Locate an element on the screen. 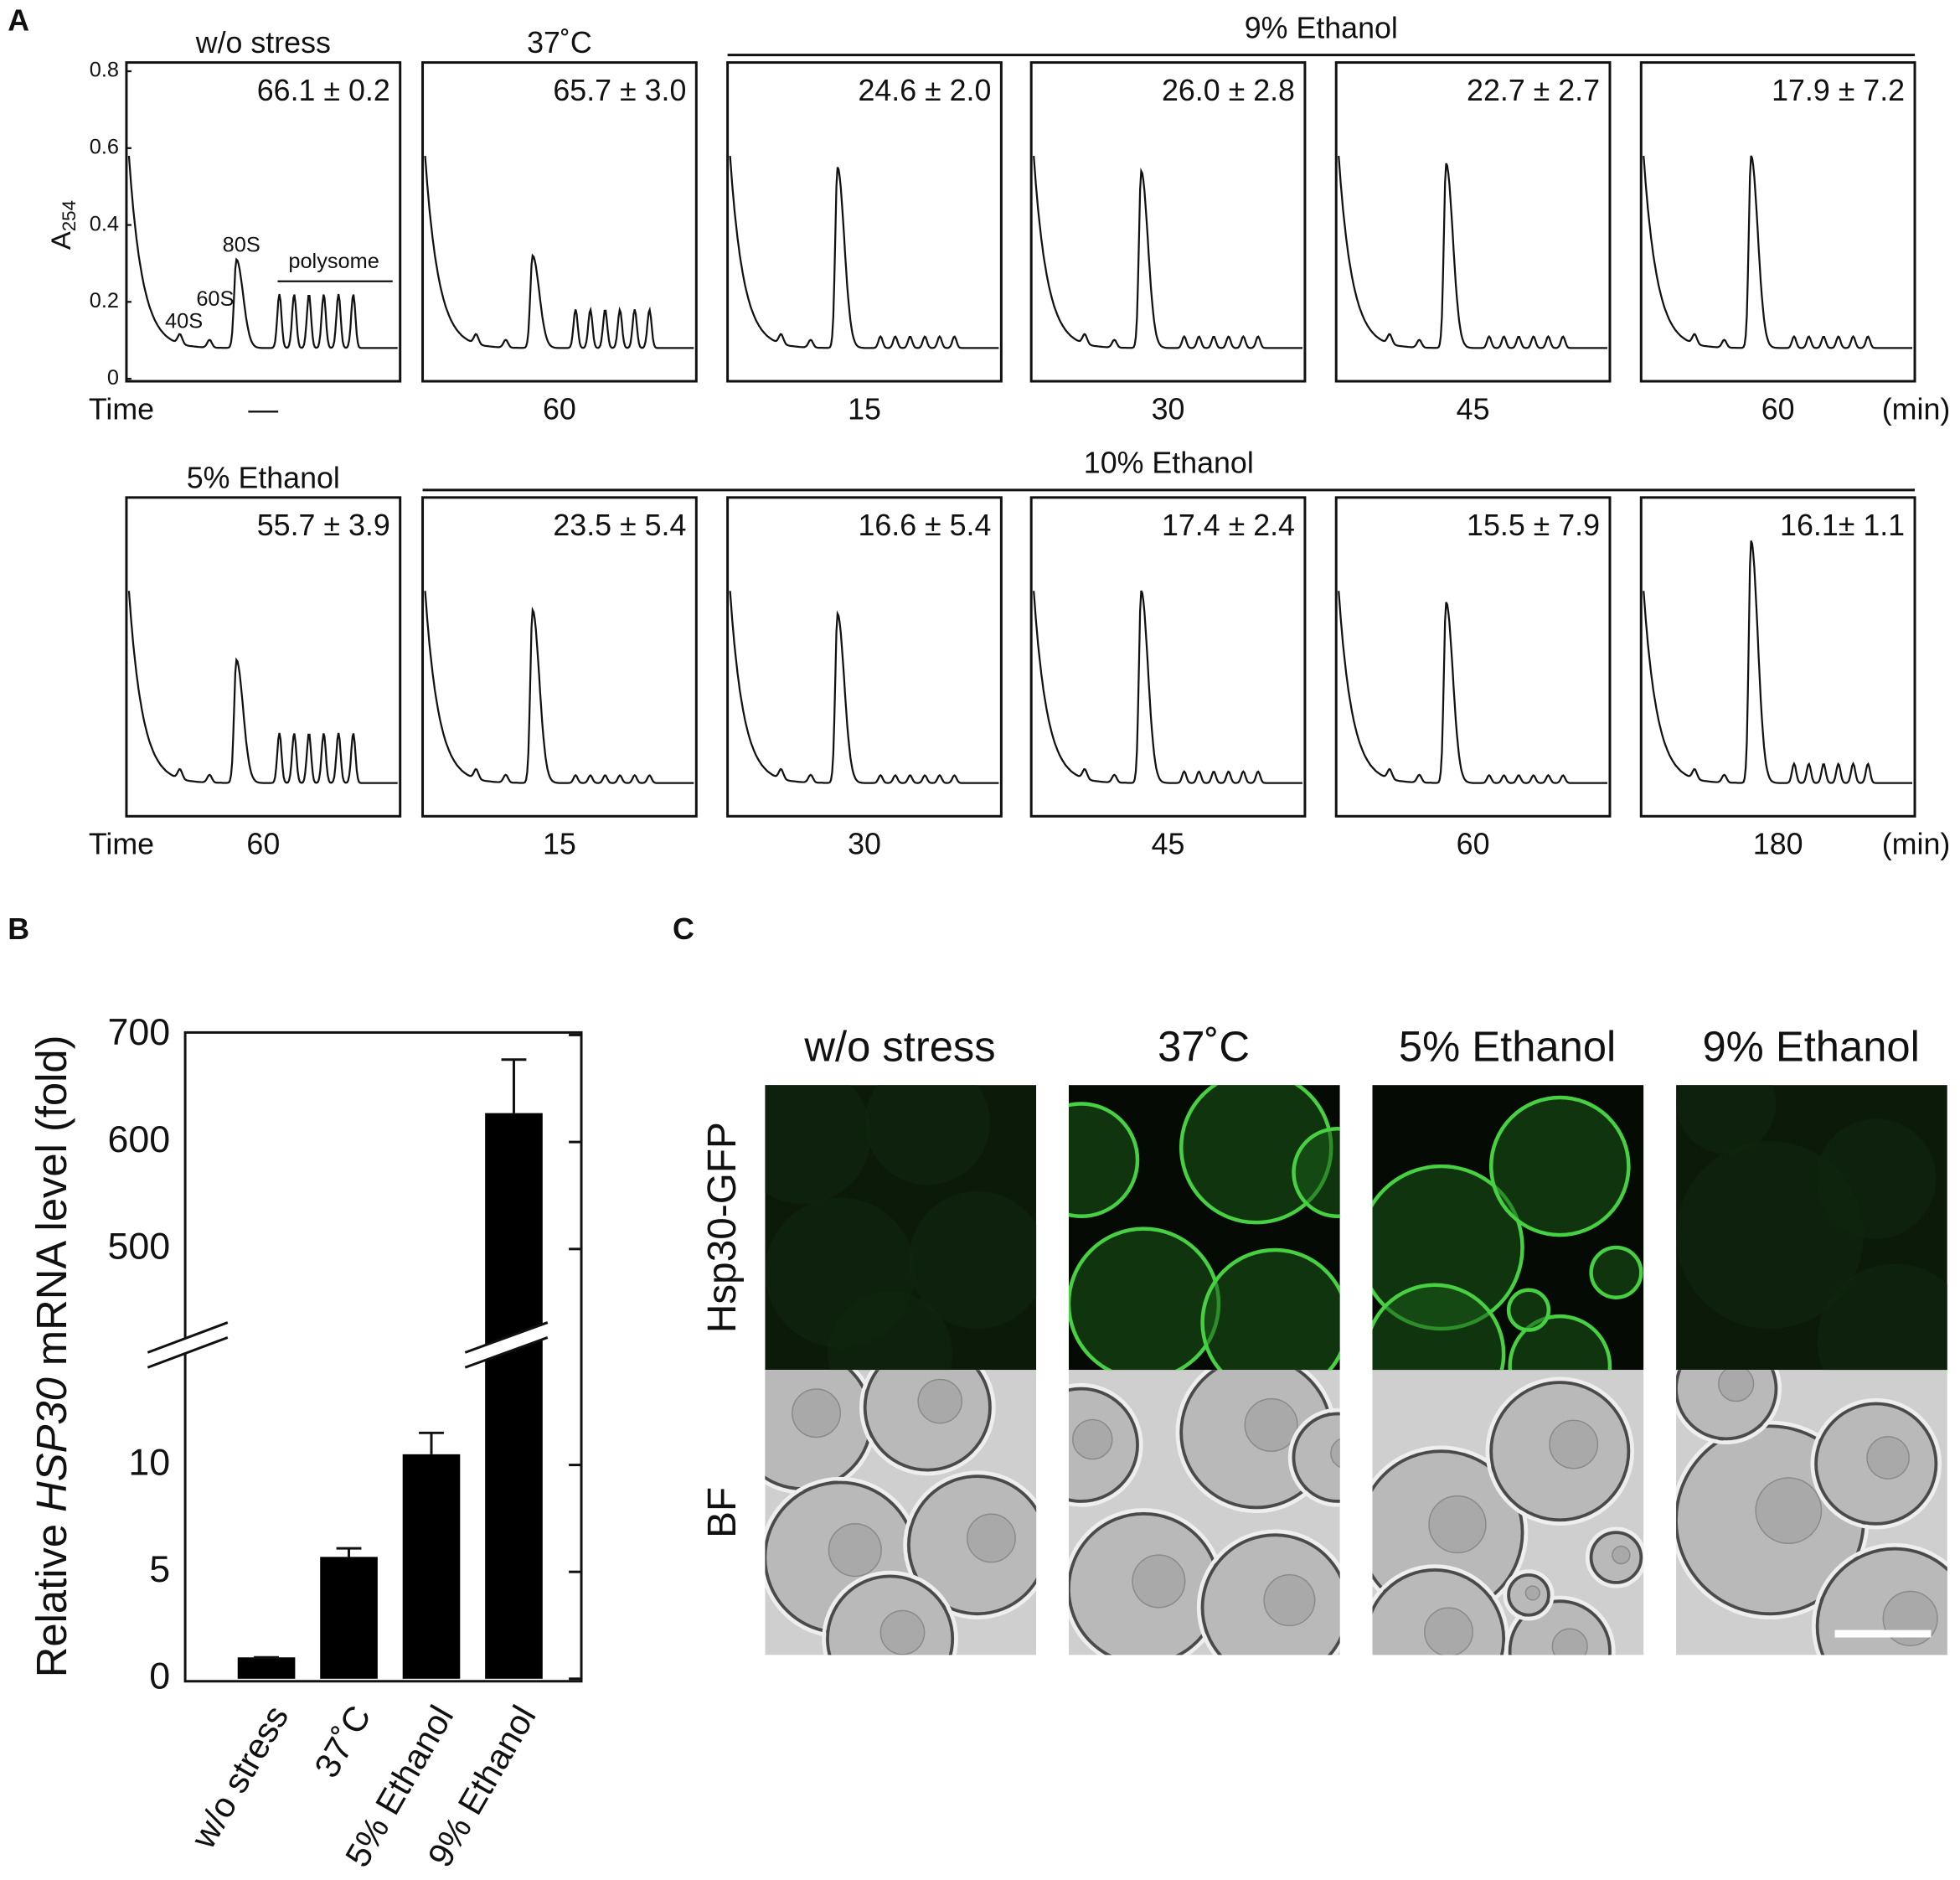 The image size is (1960, 1880). bar is located at coordinates (514, 1396).